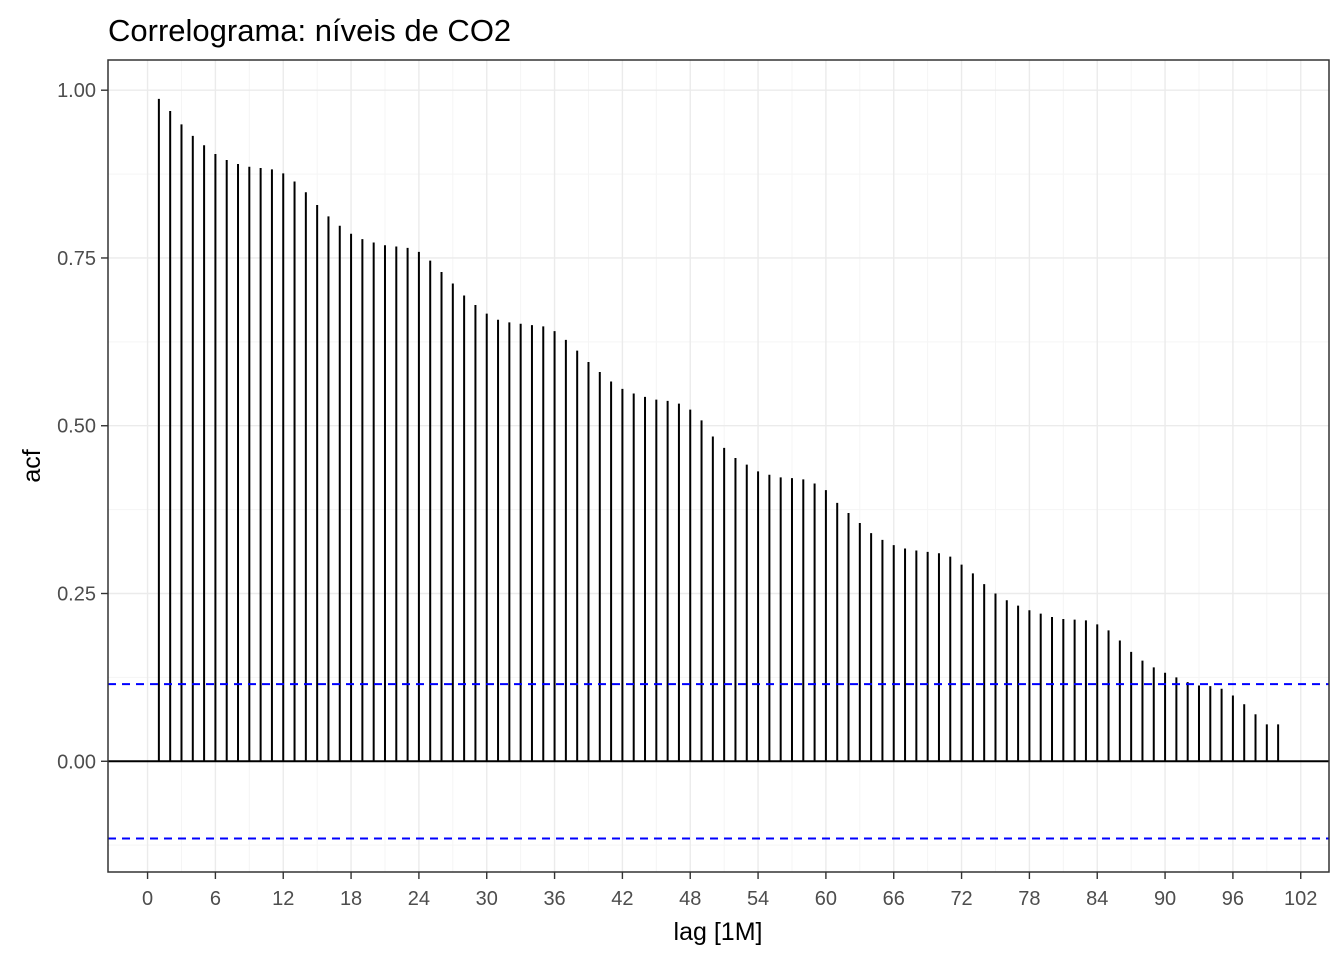  What do you see at coordinates (419, 899) in the screenshot?
I see `x-tick-label: 24` at bounding box center [419, 899].